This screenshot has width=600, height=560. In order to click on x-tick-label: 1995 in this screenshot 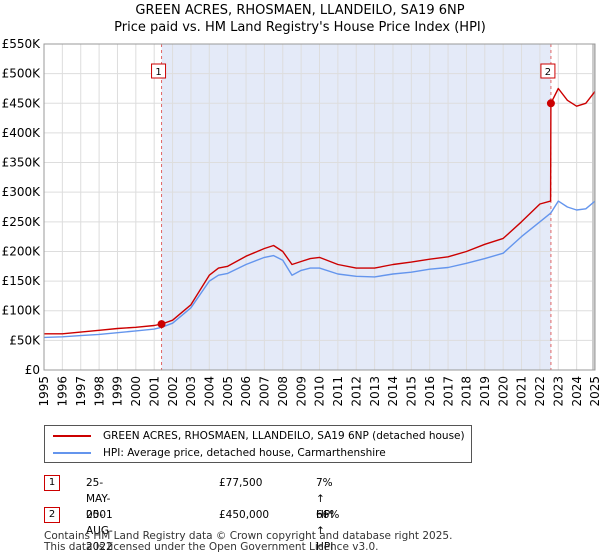, I will do `click(44, 391)`.